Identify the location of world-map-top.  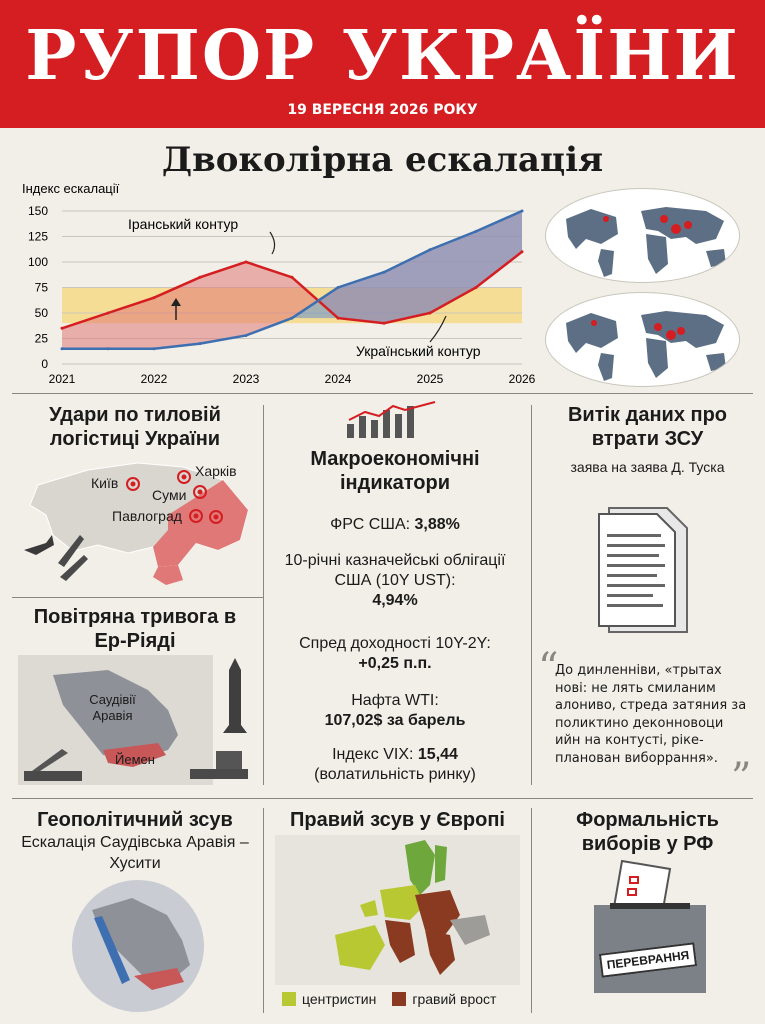
(642, 235).